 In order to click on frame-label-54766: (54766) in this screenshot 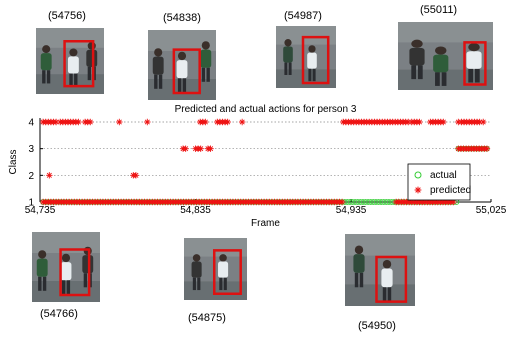, I will do `click(59, 314)`.